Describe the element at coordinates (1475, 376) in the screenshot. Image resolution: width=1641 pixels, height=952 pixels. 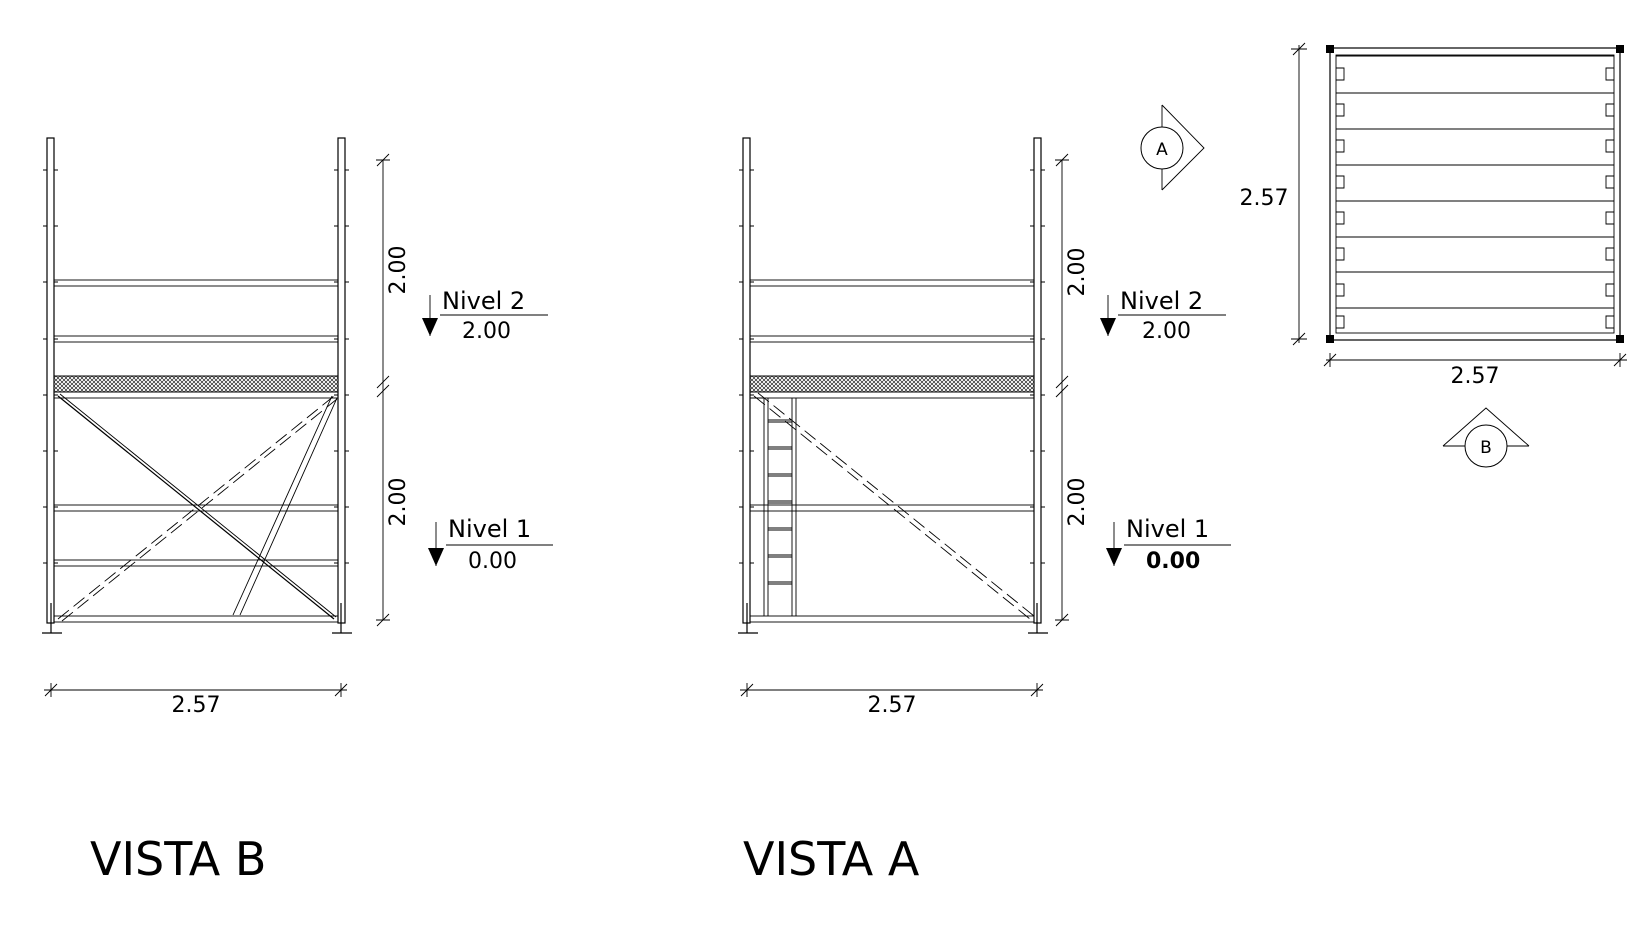
I see `plan-width-label: 2.57` at that location.